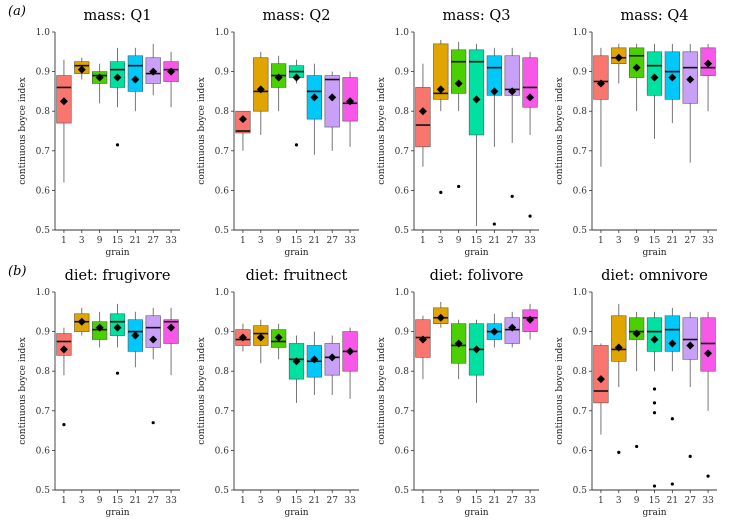 The width and height of the screenshot is (731, 520). I want to click on chart-title: diet: fruitnect, so click(297, 276).